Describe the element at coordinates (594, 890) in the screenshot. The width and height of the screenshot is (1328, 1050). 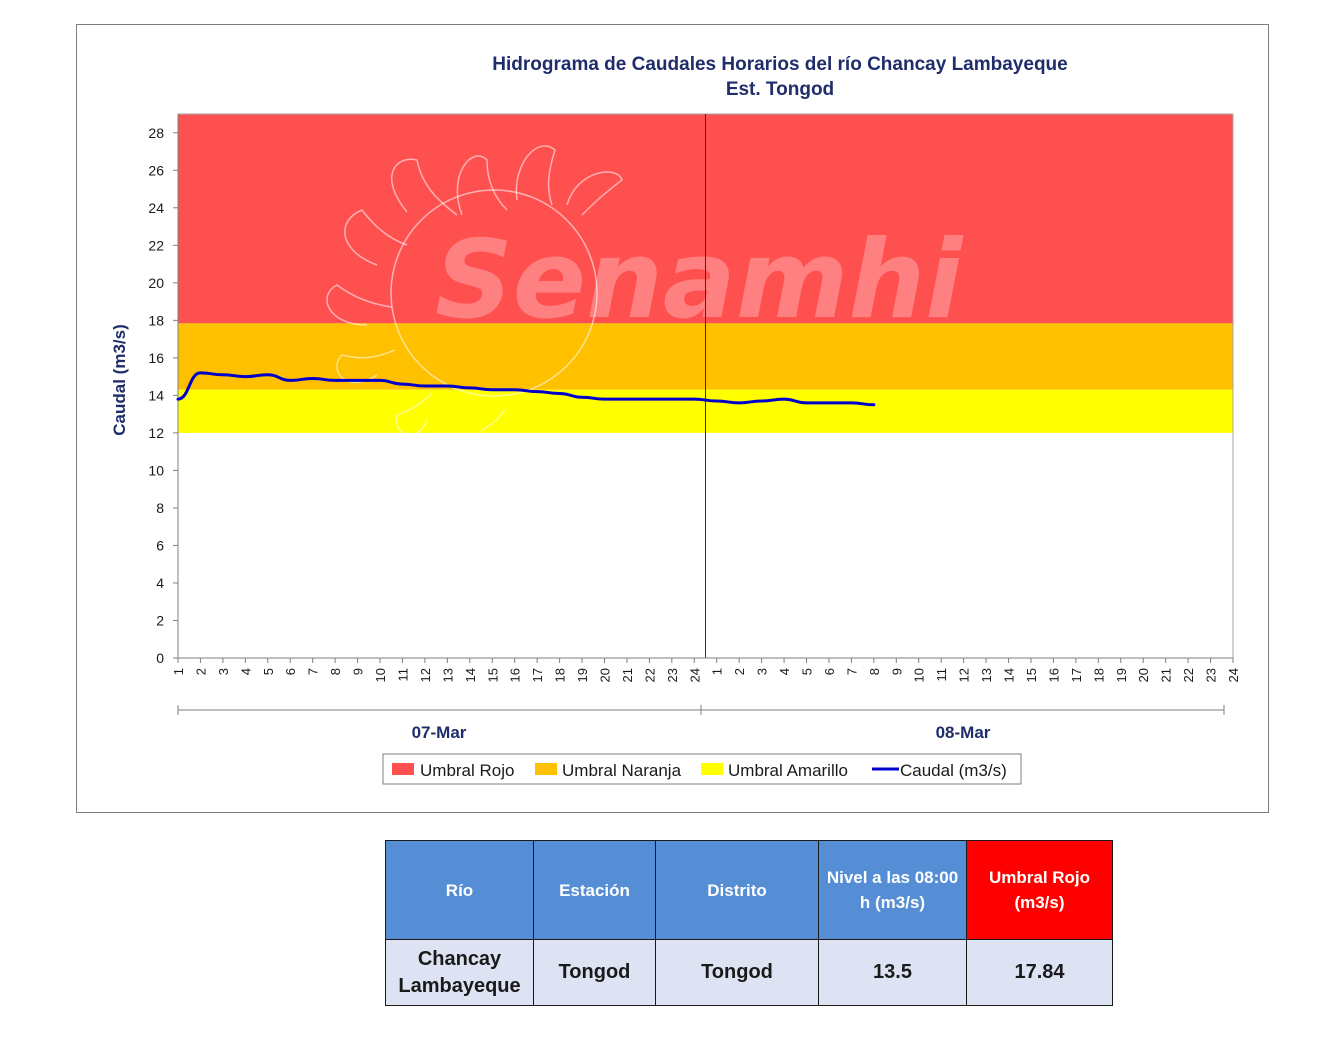
I see `header-estacion: Estación` at that location.